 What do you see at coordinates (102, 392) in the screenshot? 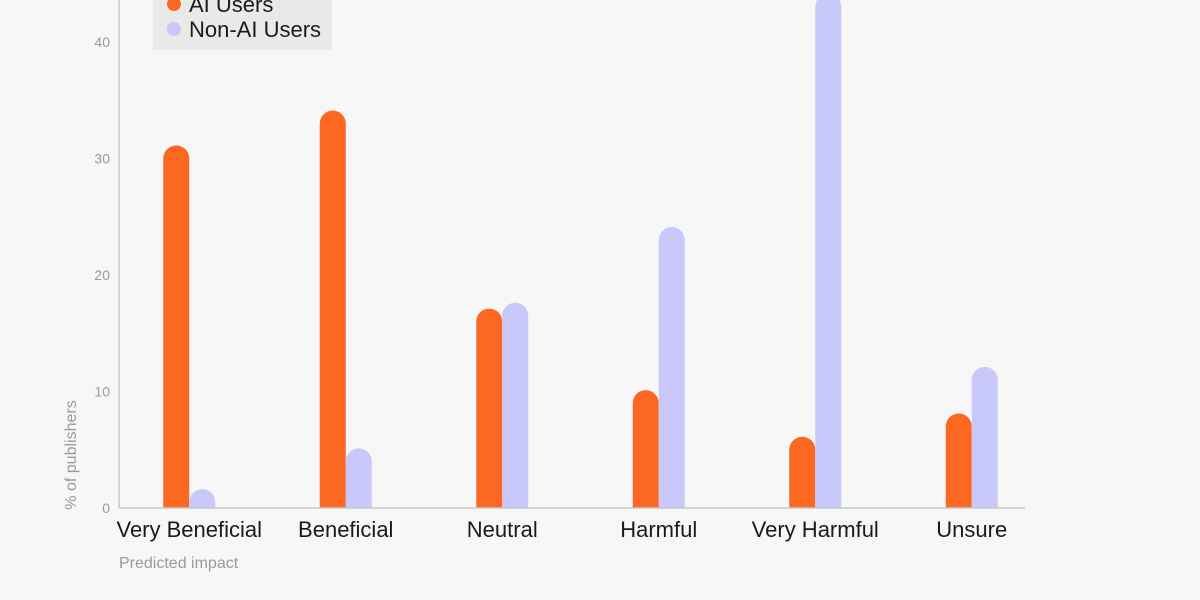
I see `y-tick-label: 10` at bounding box center [102, 392].